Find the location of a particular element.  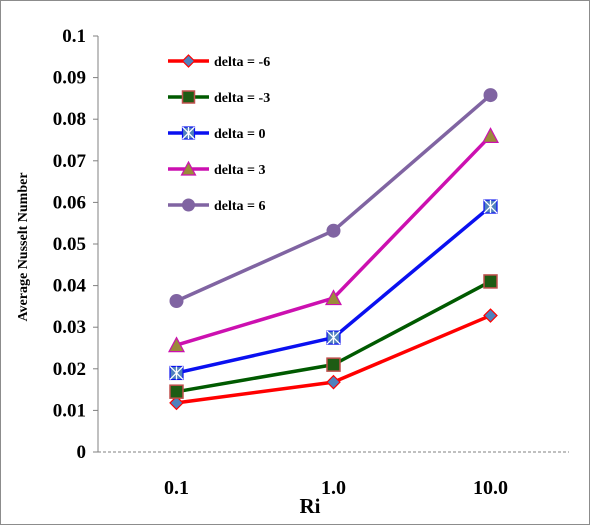

y-tick-label: 0.04 is located at coordinates (70, 286).